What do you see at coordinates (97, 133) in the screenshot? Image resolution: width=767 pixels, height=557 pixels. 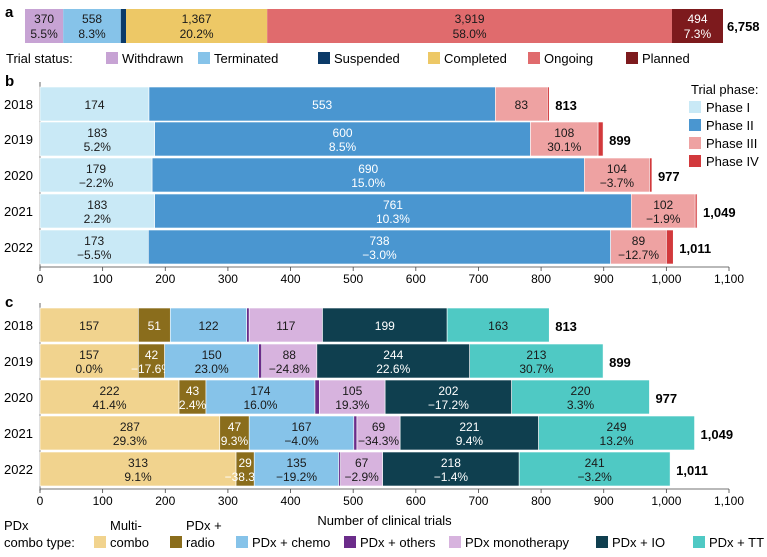 I see `b-bar-value: 183` at bounding box center [97, 133].